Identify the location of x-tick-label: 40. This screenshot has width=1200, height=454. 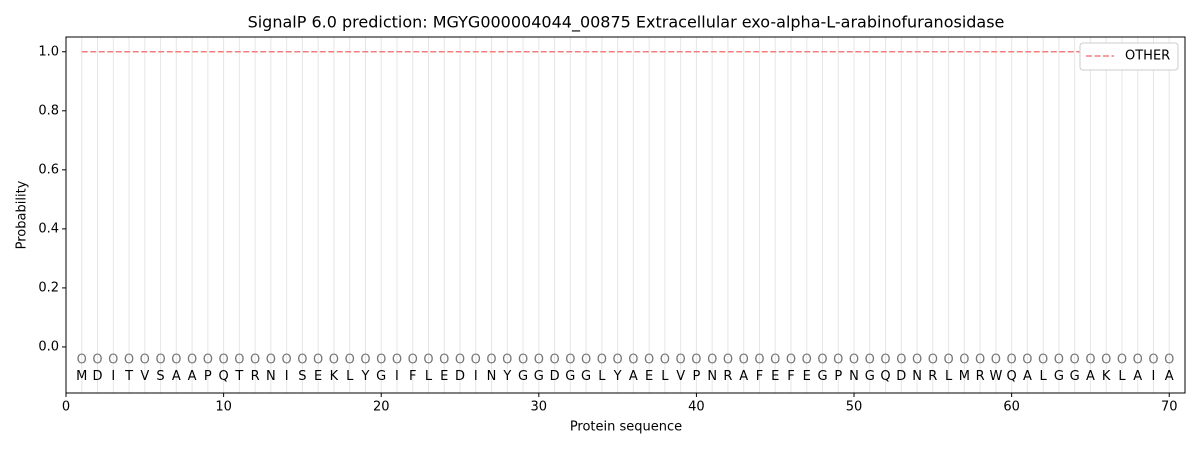
(696, 407).